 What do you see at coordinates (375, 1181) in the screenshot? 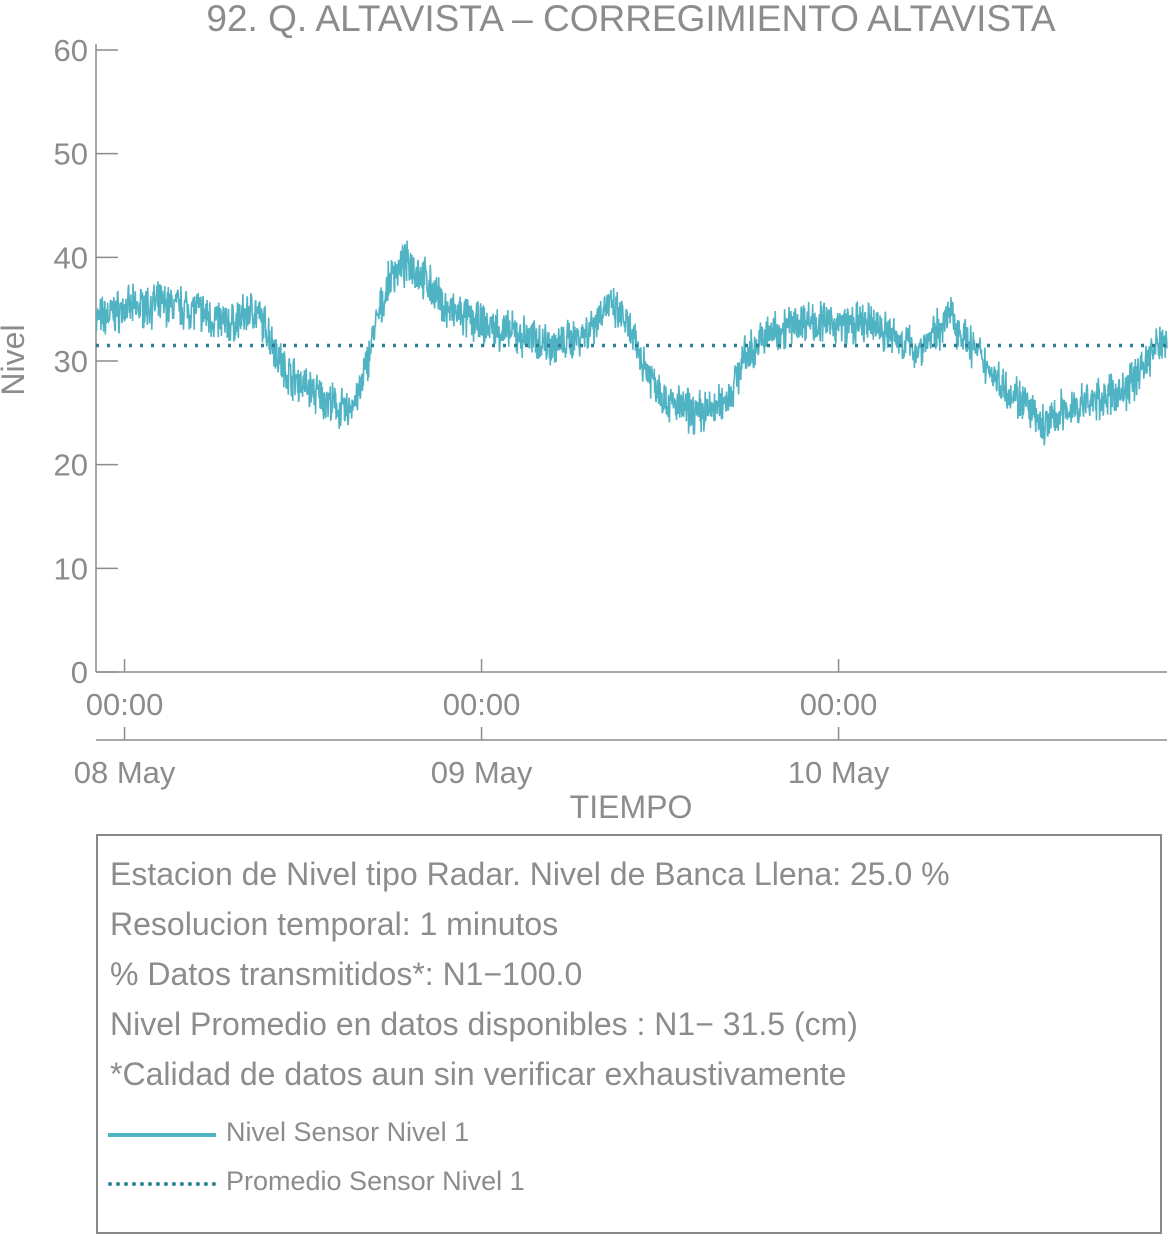
I see `legend-label-average: Promedio Sensor Nivel 1` at bounding box center [375, 1181].